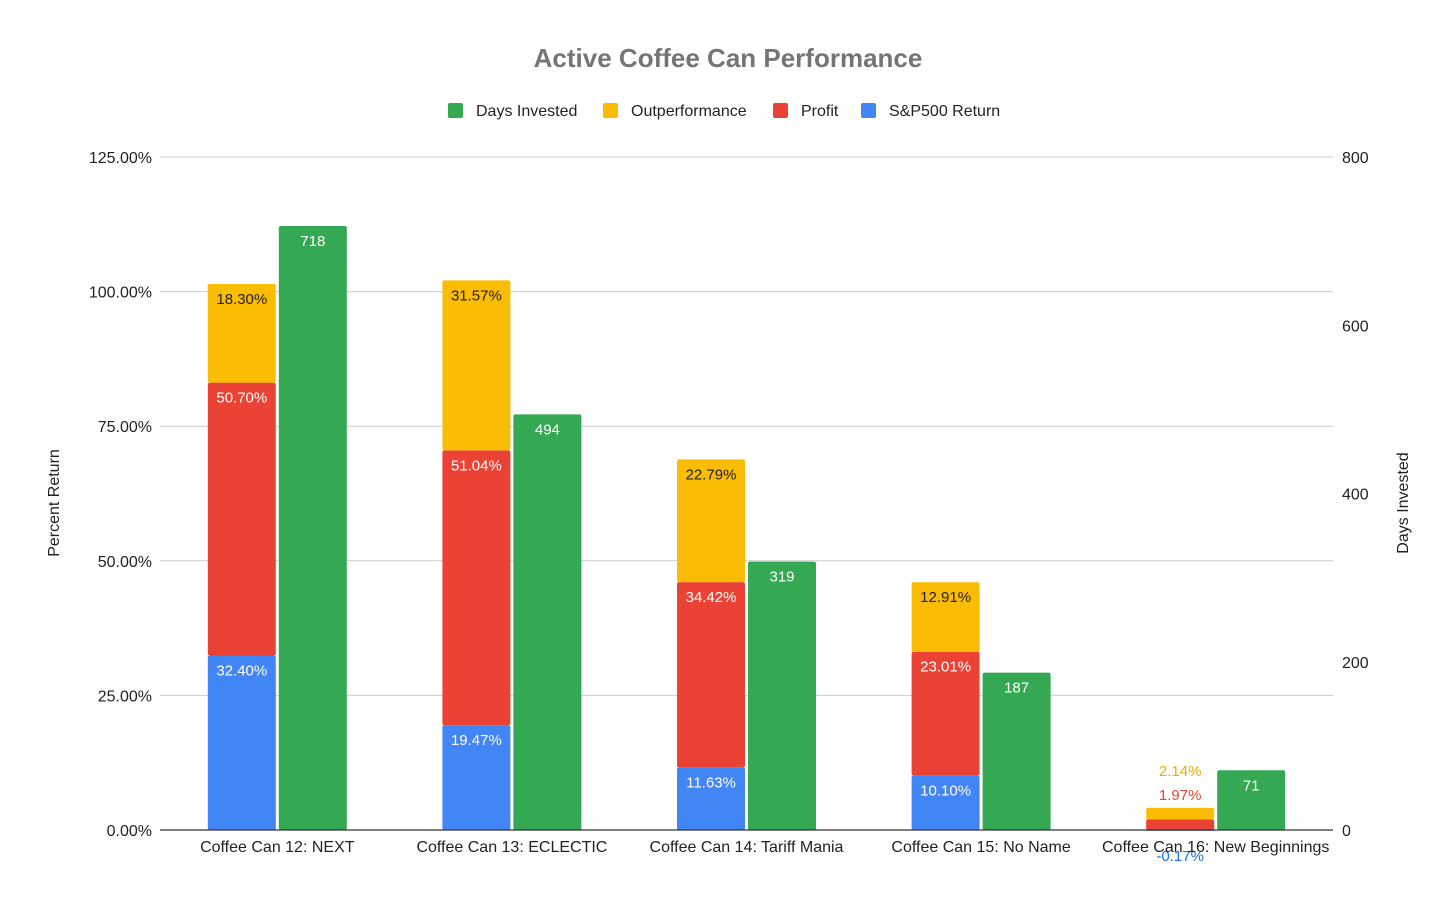 The height and width of the screenshot is (900, 1456). I want to click on category-label-4: Coffee Can 15: No Name, so click(980, 847).